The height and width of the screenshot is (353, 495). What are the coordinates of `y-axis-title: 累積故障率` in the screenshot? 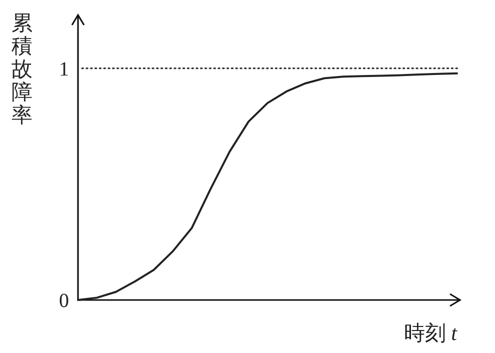 It's located at (22, 69).